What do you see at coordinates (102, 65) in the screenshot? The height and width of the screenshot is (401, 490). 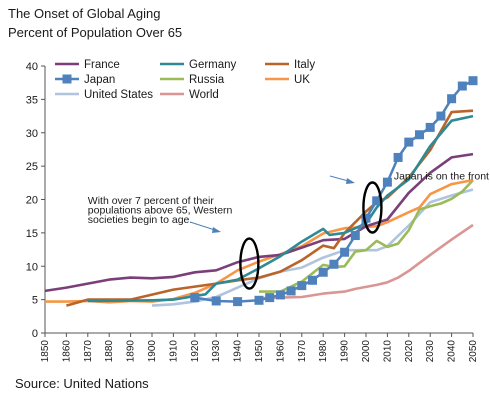 I see `legend-label-france: France` at bounding box center [102, 65].